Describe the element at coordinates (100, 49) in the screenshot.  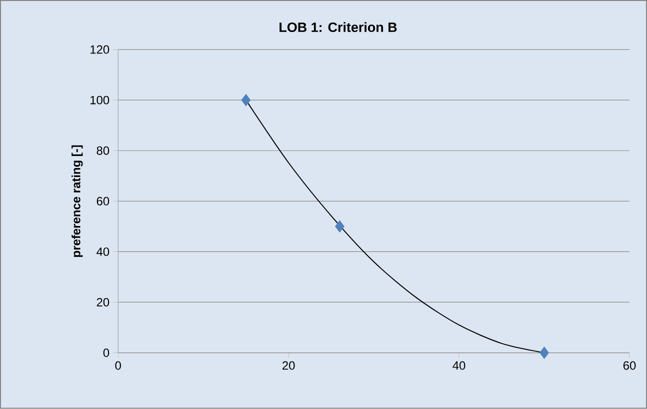
I see `y-tick-label: 120` at that location.